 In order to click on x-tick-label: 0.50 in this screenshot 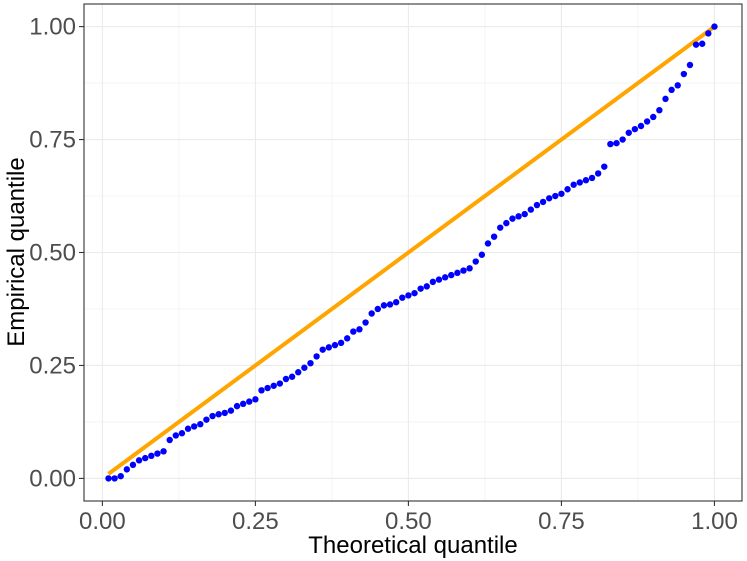, I will do `click(408, 521)`.